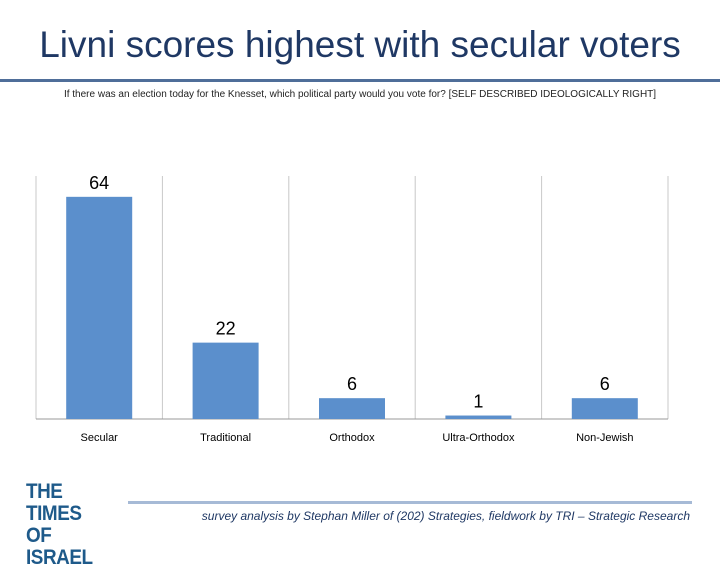 This screenshot has height=569, width=720. What do you see at coordinates (226, 329) in the screenshot?
I see `data-label: 22` at bounding box center [226, 329].